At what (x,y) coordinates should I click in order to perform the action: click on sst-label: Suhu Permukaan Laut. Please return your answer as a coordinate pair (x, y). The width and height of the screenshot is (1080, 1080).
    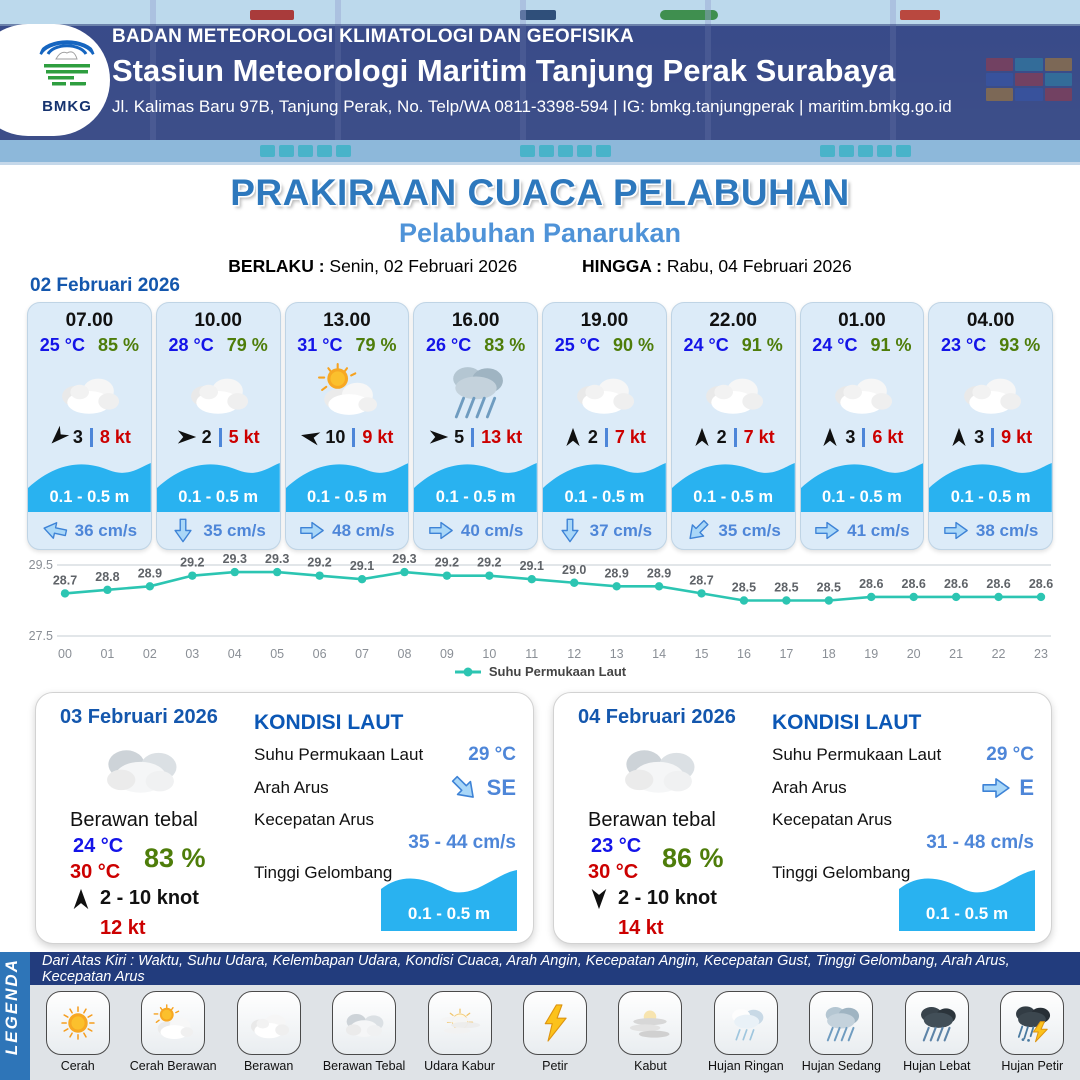
    Looking at the image, I should click on (339, 754).